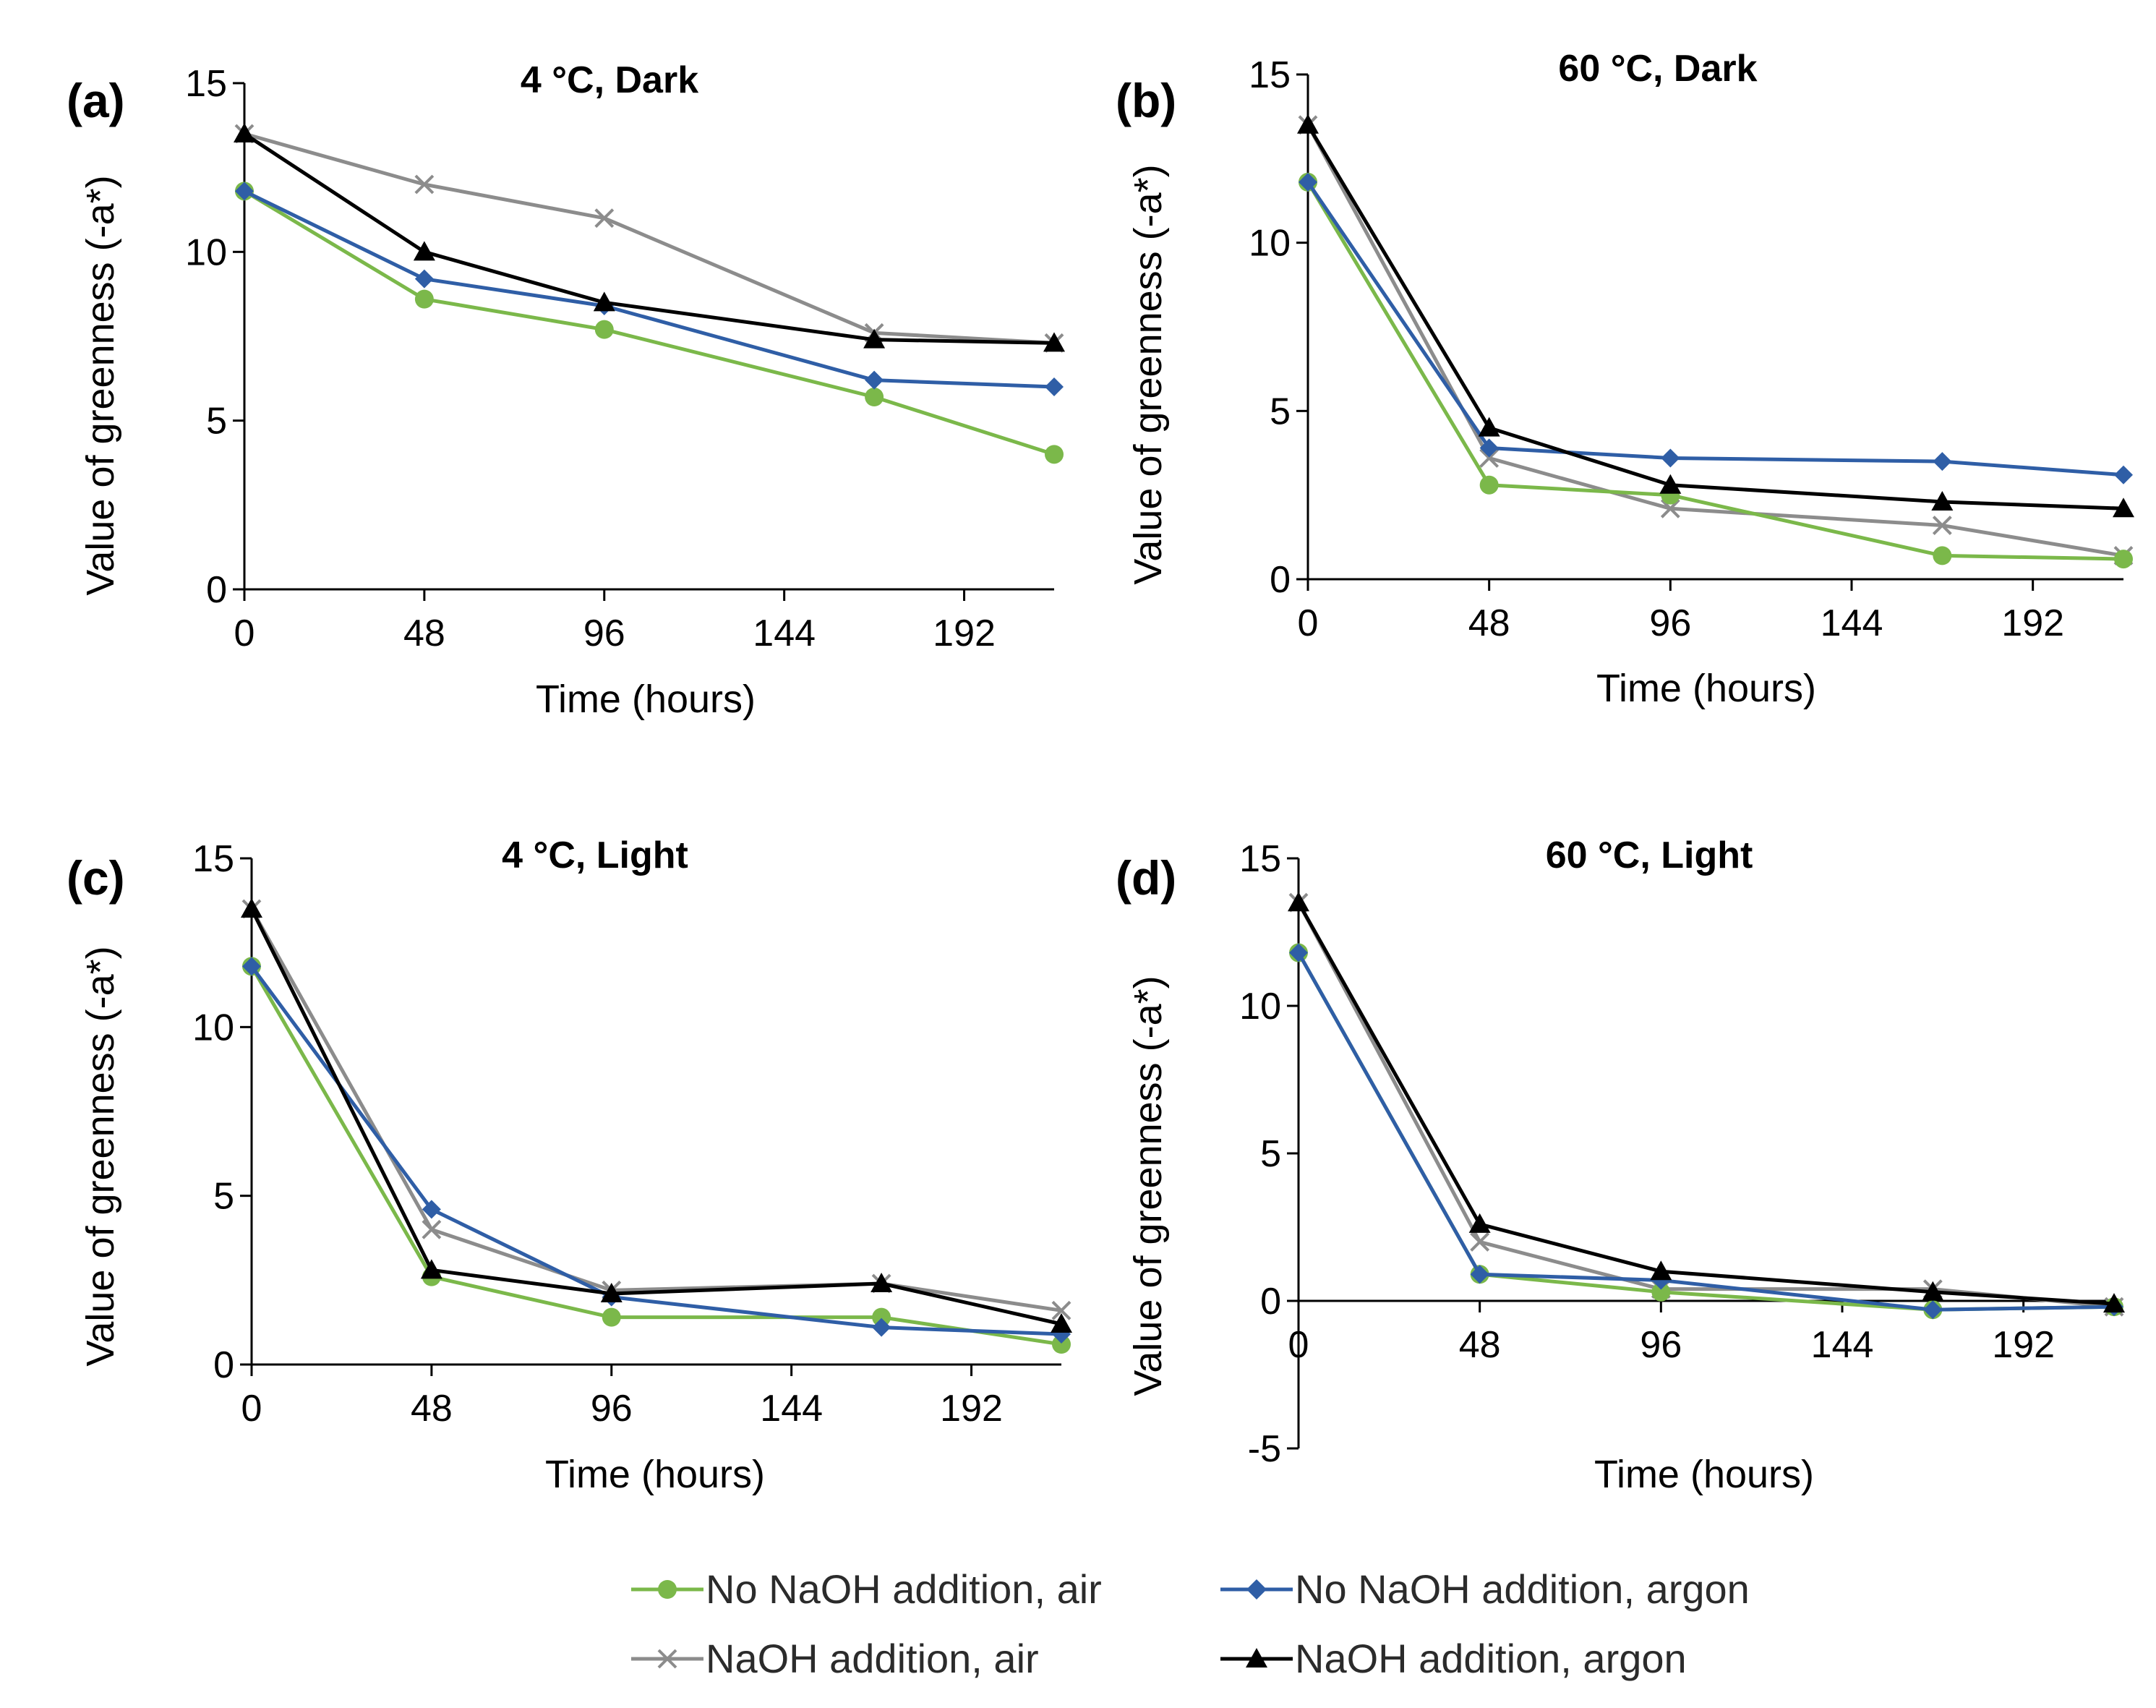  I want to click on legend-item-no-naoh-argon: No NaOH addition, argon, so click(1485, 1589).